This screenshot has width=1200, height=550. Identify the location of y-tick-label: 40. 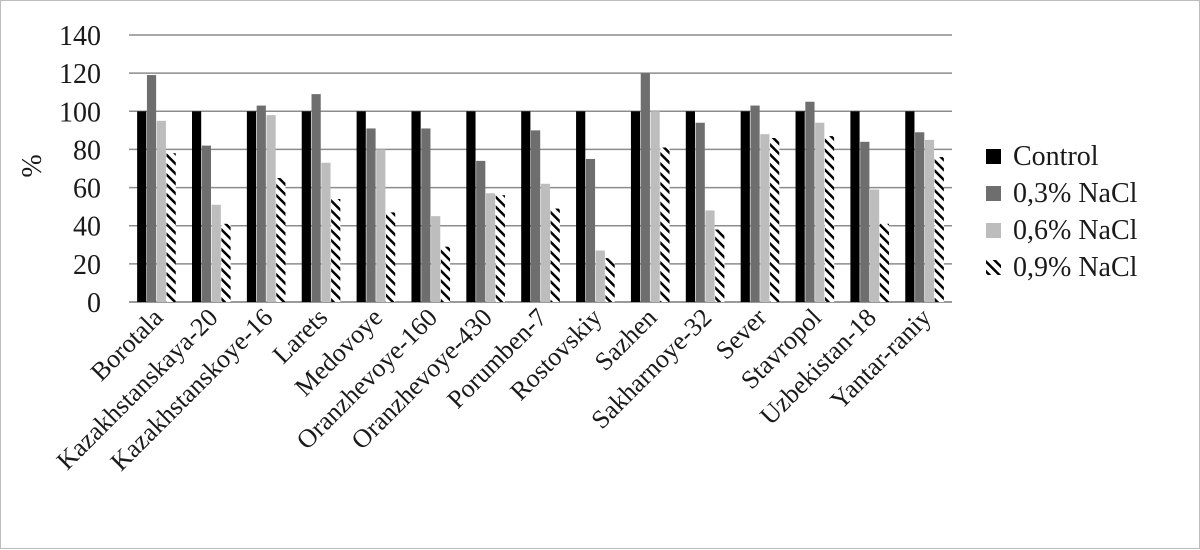
(87, 227).